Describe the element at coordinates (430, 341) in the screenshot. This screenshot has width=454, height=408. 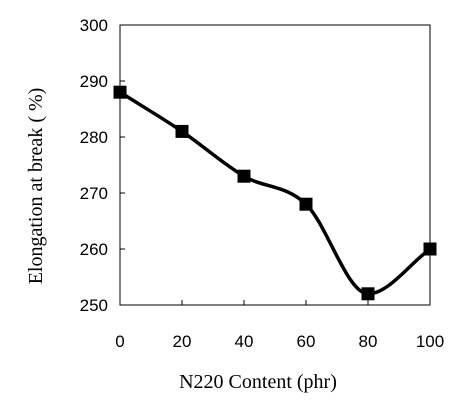
I see `x-tick-label: 100` at that location.